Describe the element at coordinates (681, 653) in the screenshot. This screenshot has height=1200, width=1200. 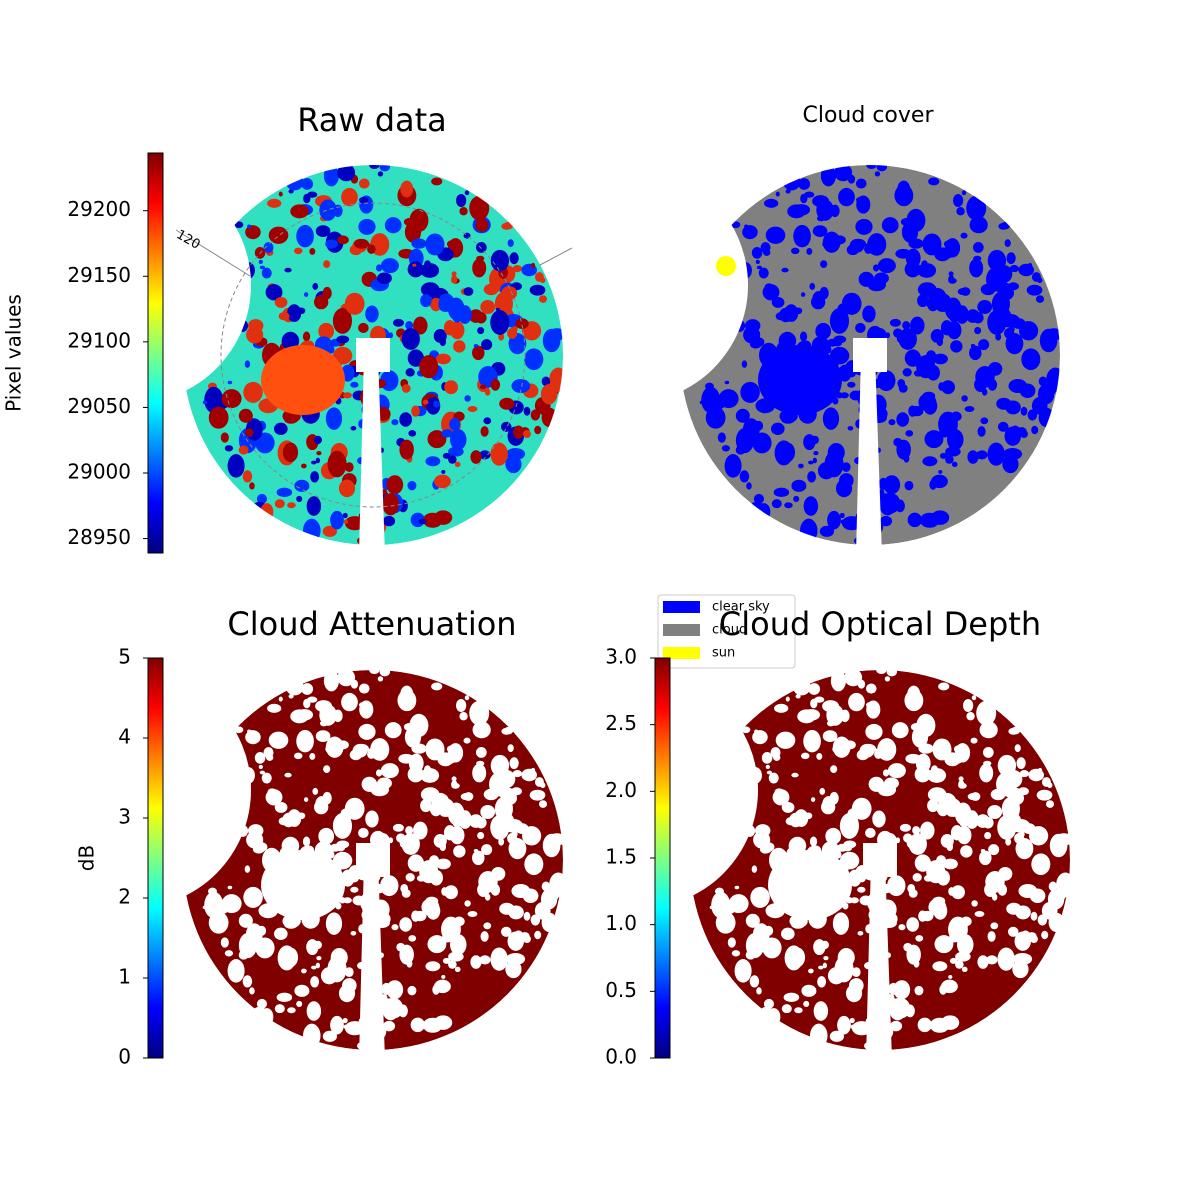
I see `legend-swatch` at that location.